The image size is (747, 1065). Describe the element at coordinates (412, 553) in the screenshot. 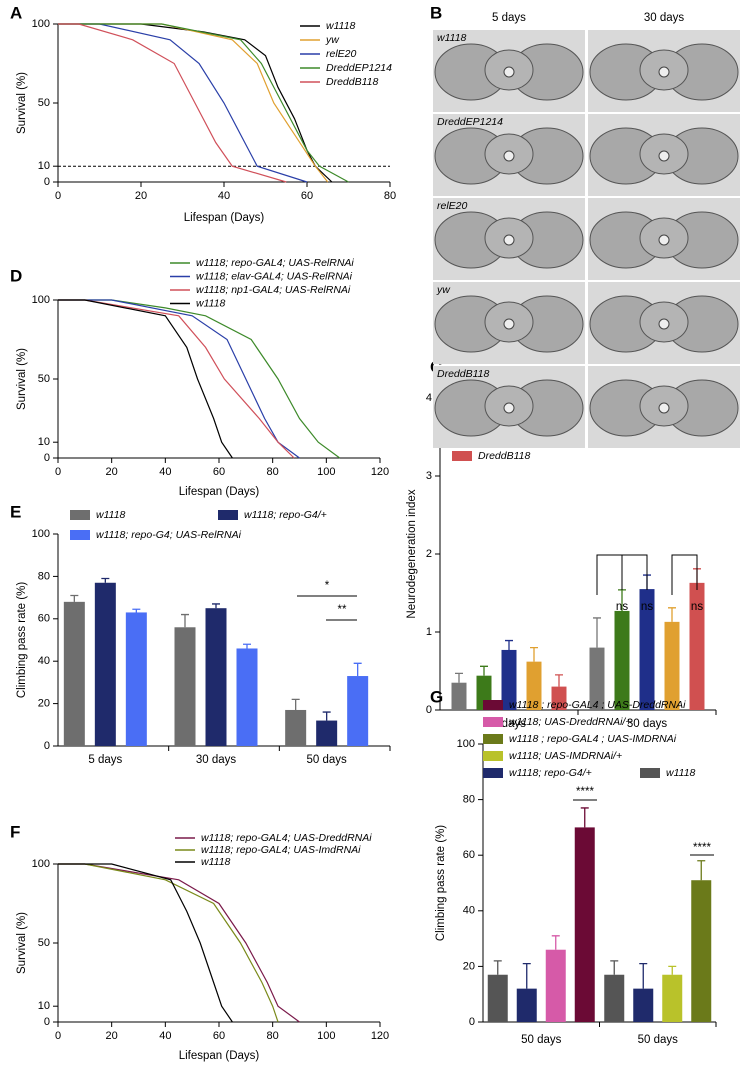

I see `y-axis-label: Neurodegeneration index` at that location.